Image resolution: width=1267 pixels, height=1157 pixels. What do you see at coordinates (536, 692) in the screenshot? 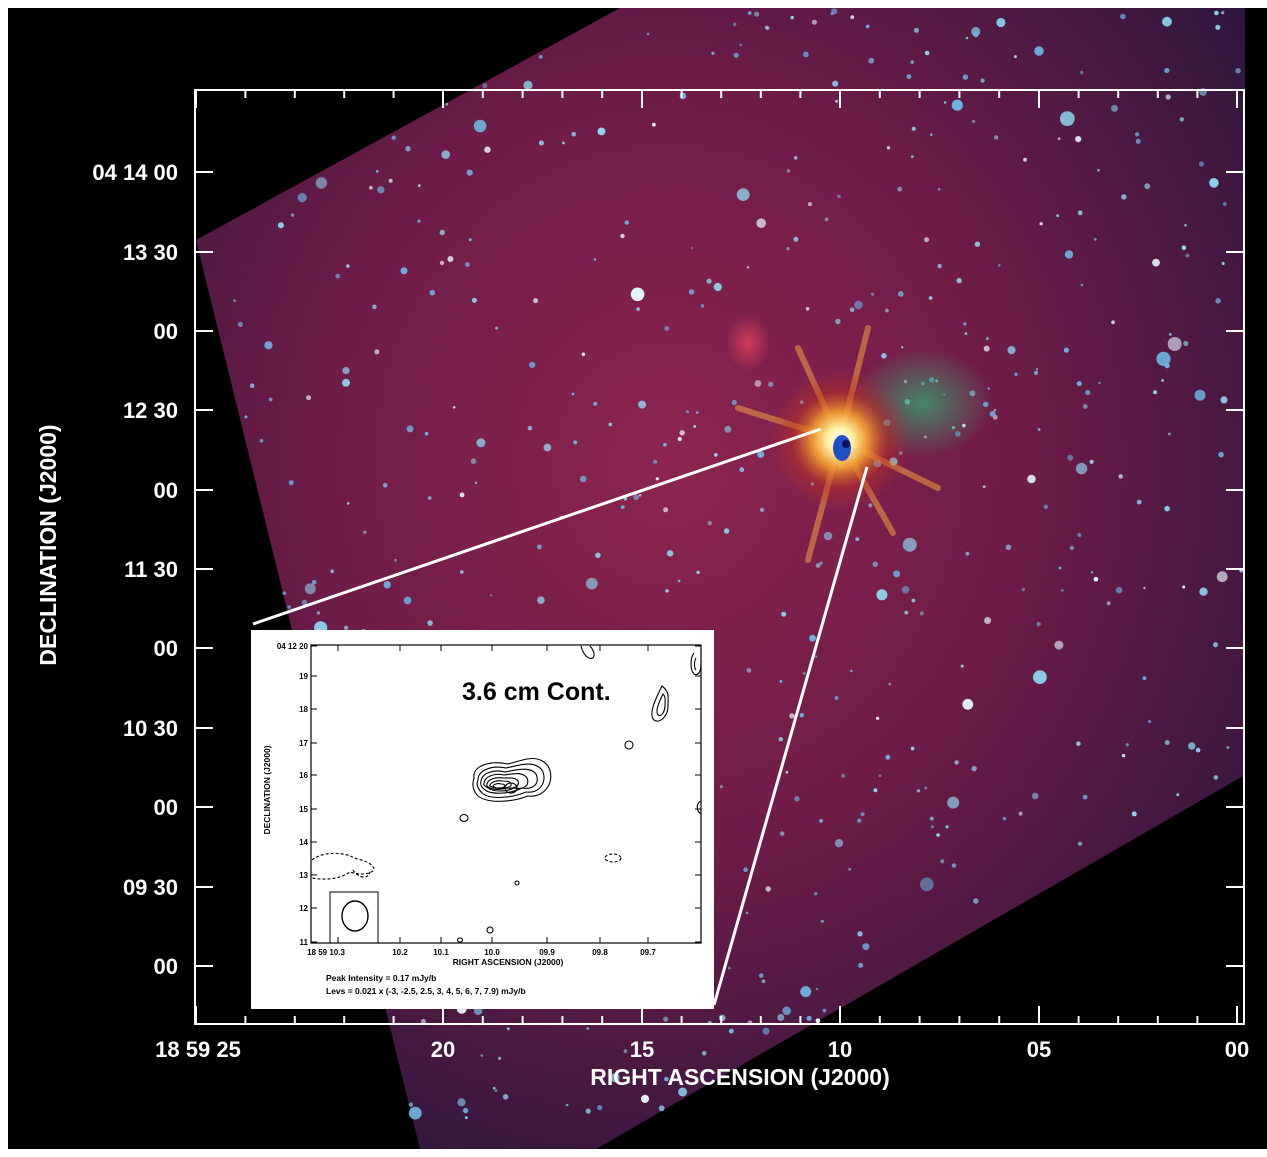
I see `inset-title: 3.6 cm Cont.` at bounding box center [536, 692].